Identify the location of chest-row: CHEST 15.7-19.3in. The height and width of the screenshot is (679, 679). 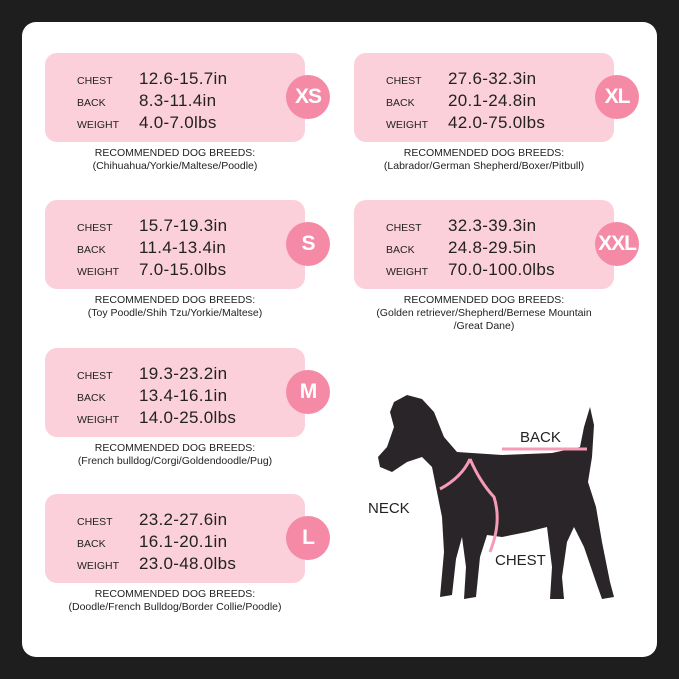
(187, 225).